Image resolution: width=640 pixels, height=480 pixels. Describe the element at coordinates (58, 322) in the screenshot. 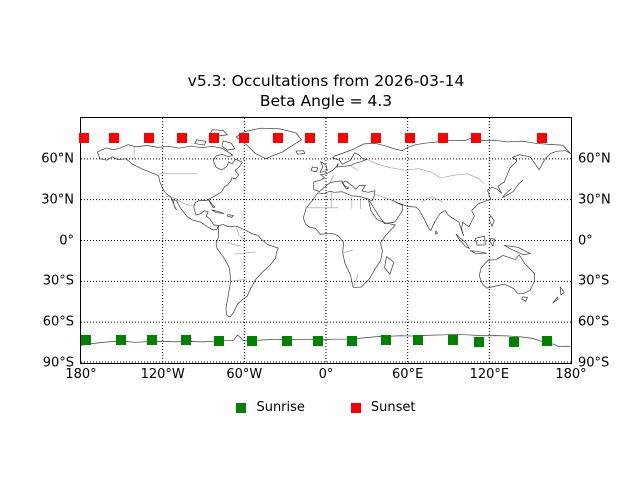

I see `y-tick-label-left: 60°S` at that location.